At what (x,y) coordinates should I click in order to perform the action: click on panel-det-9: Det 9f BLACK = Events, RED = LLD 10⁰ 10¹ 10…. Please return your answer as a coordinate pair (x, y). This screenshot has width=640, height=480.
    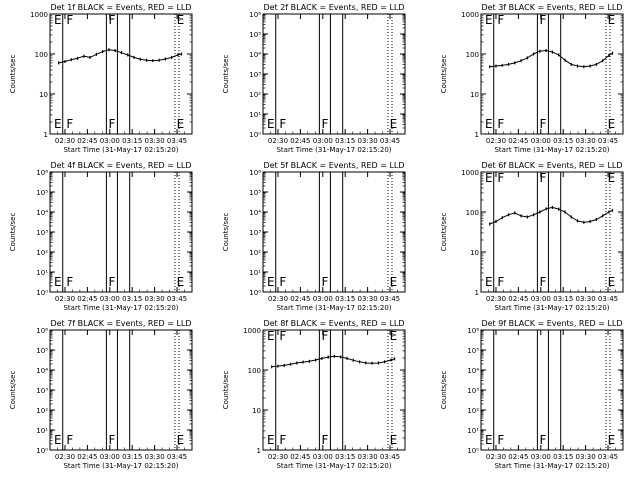
    Looking at the image, I should click on (532, 394).